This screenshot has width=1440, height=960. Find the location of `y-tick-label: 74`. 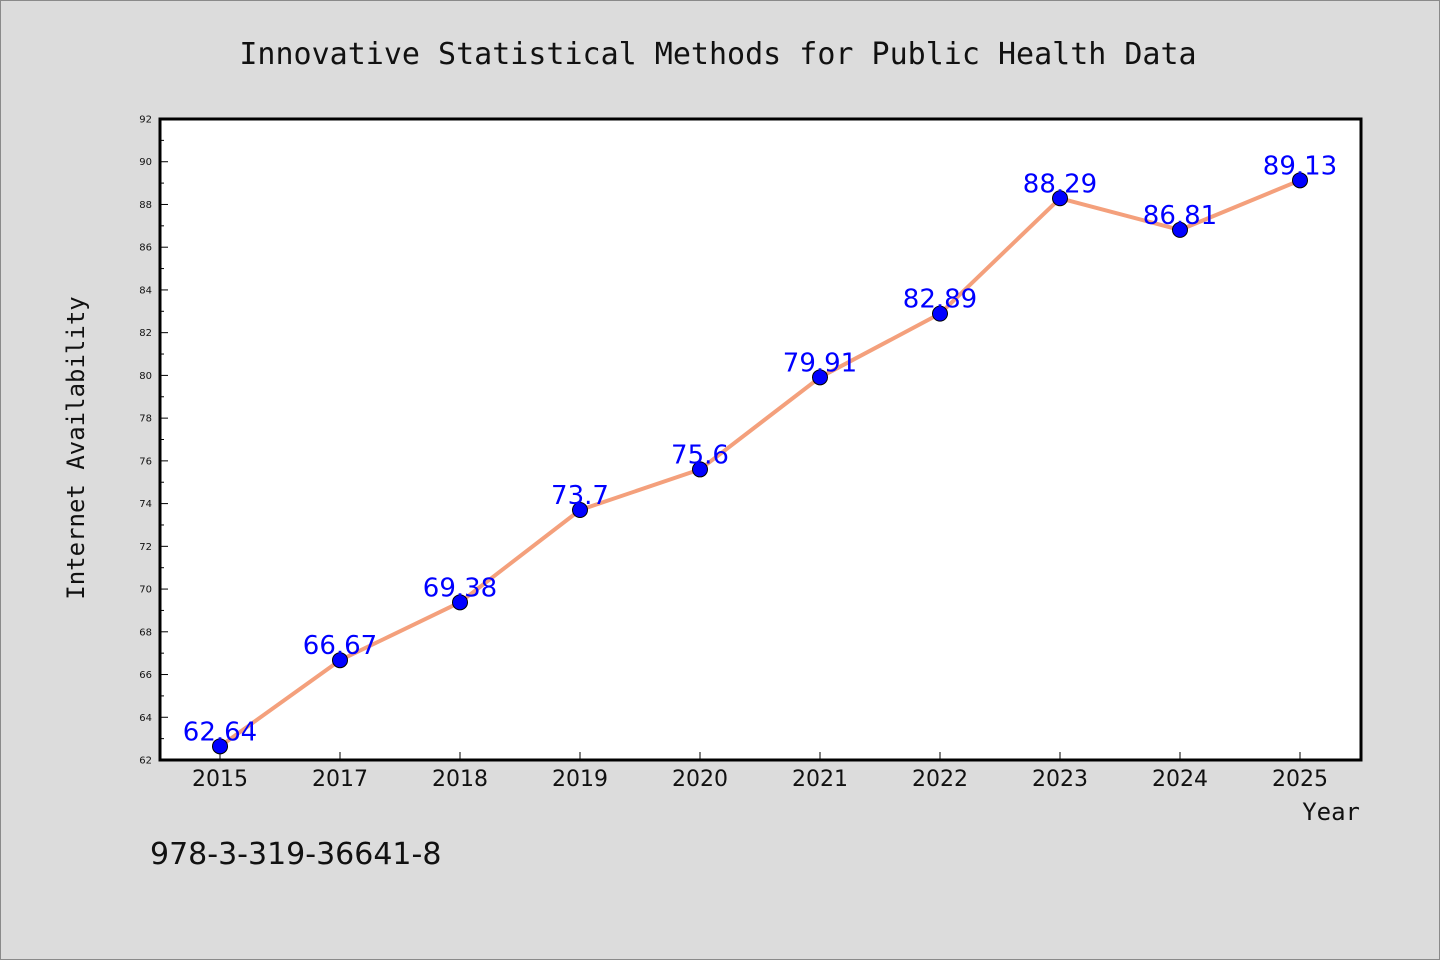

y-tick-label: 74 is located at coordinates (145, 504).